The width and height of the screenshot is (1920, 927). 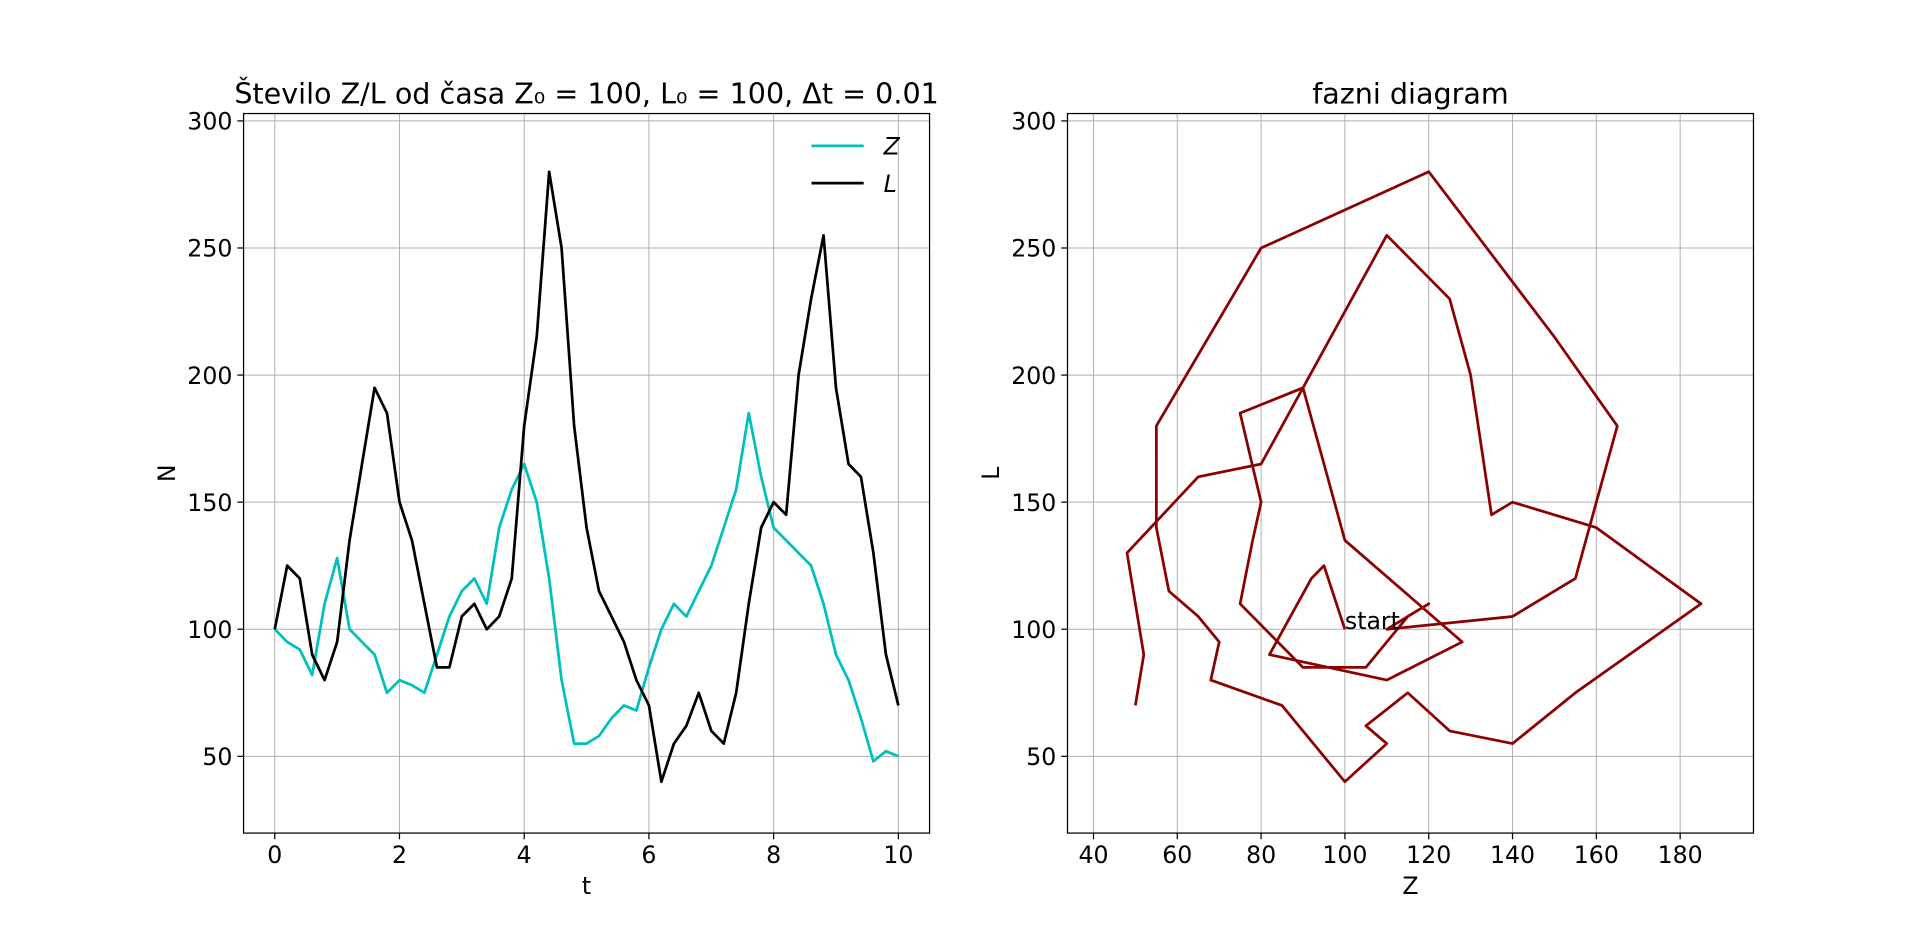 I want to click on x-tick-label: 140, so click(x=1512, y=855).